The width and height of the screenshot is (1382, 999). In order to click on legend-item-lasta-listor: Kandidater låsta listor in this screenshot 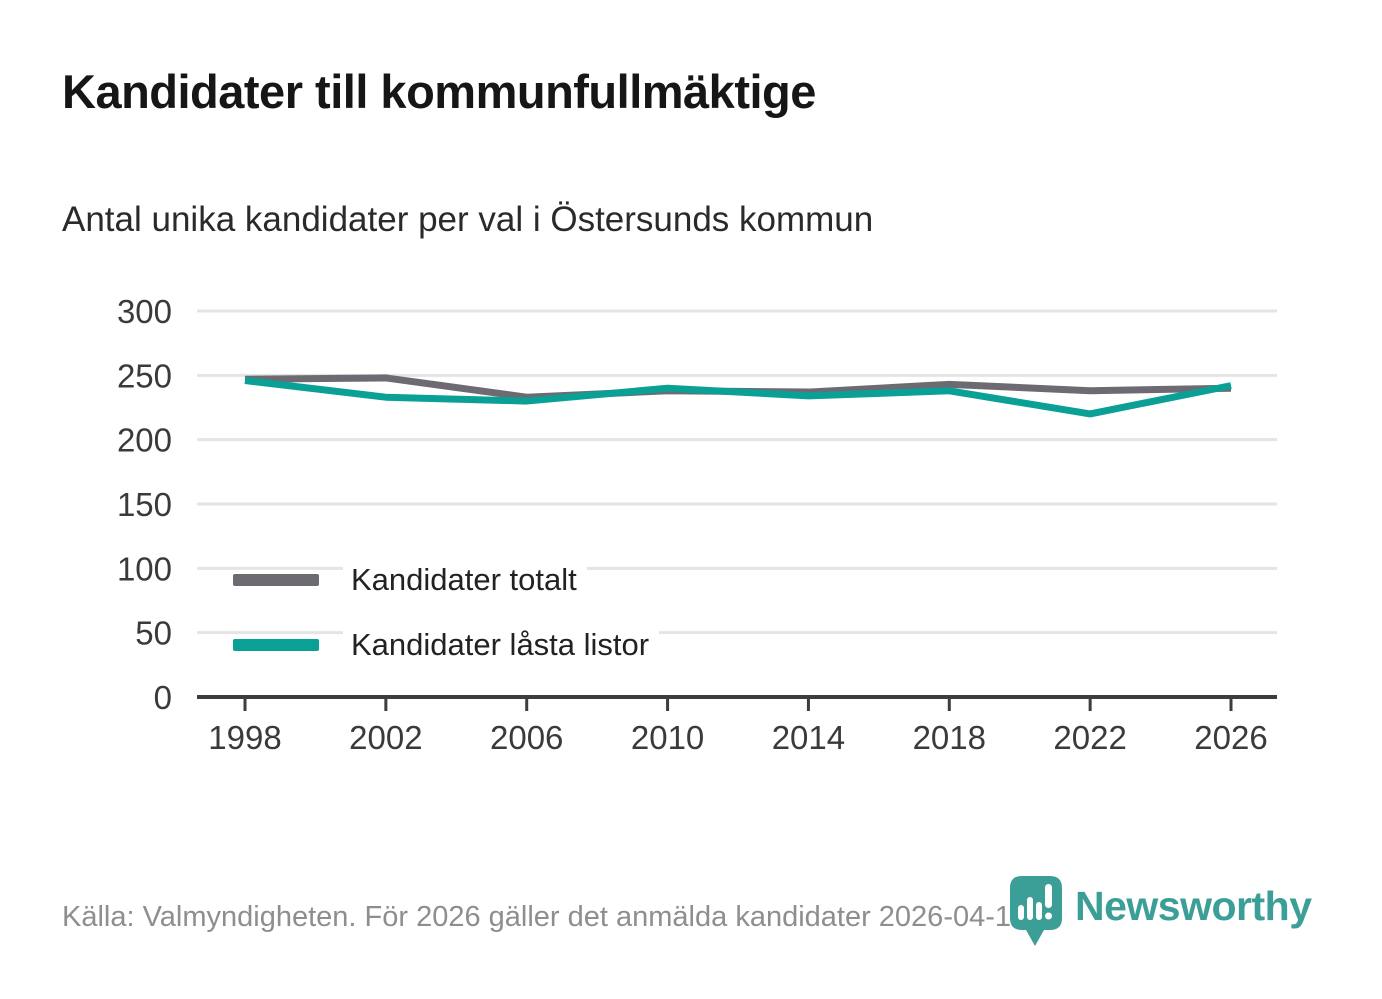, I will do `click(446, 645)`.